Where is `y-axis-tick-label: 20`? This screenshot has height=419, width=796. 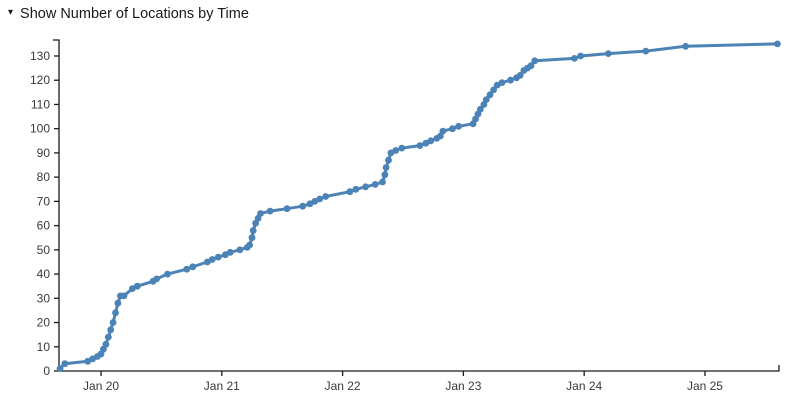
y-axis-tick-label: 20 is located at coordinates (44, 323).